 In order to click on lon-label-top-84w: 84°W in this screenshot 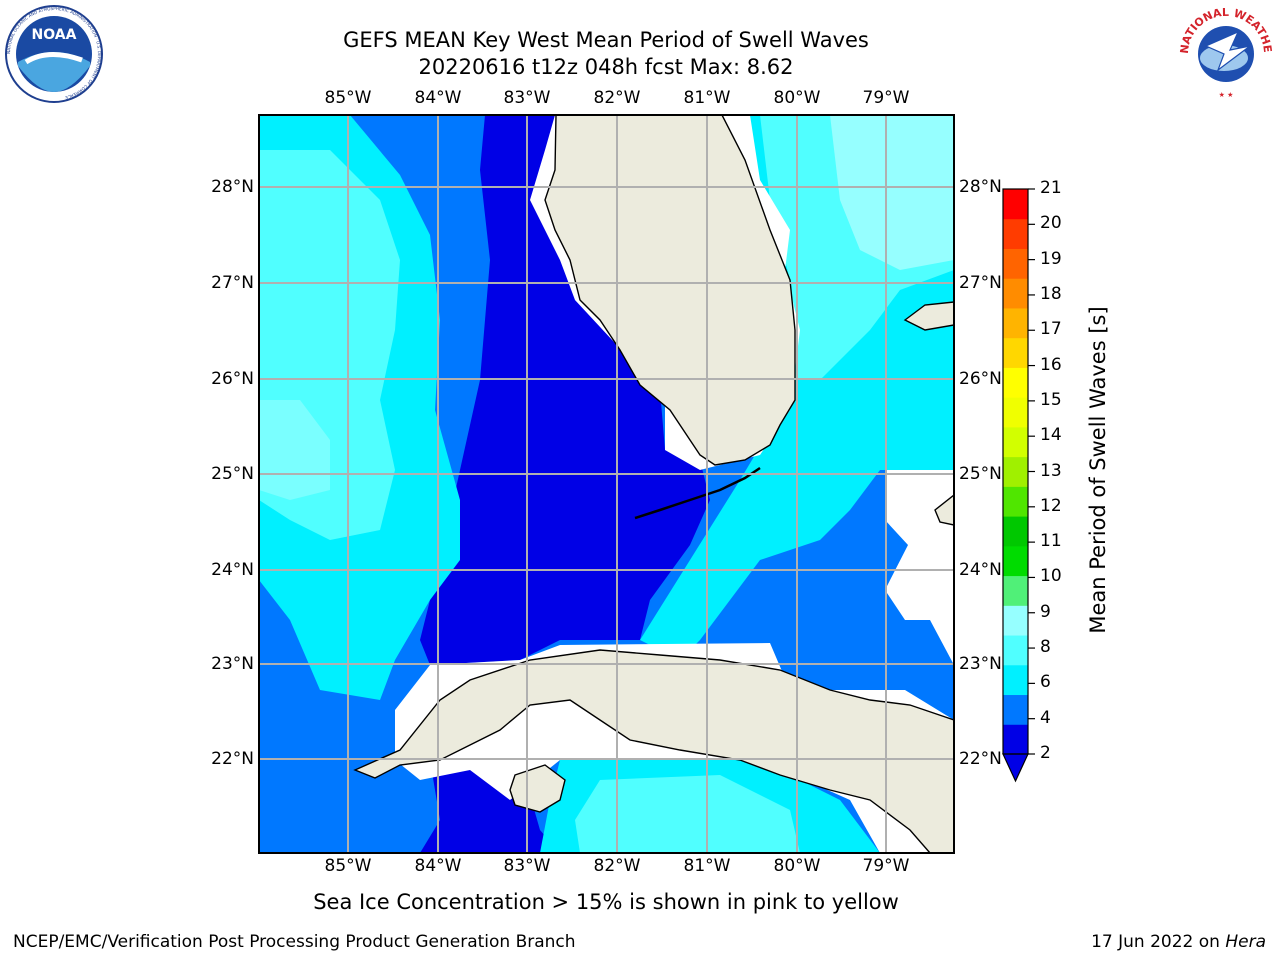, I will do `click(438, 98)`.